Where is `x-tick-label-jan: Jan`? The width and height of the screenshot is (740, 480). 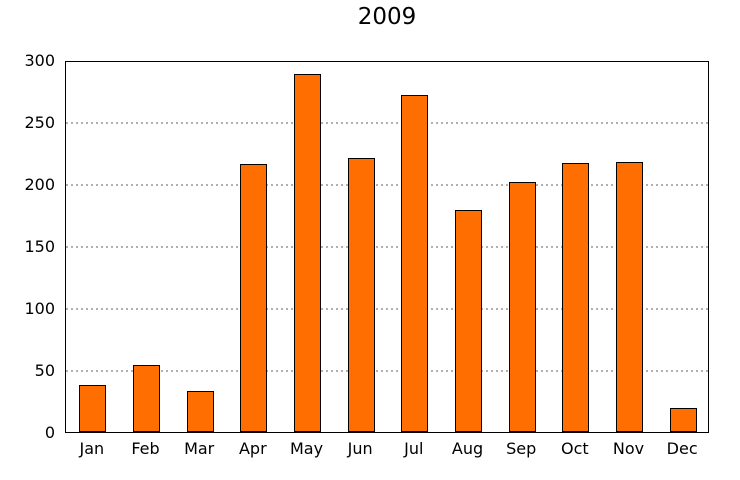 x-tick-label-jan: Jan is located at coordinates (92, 448).